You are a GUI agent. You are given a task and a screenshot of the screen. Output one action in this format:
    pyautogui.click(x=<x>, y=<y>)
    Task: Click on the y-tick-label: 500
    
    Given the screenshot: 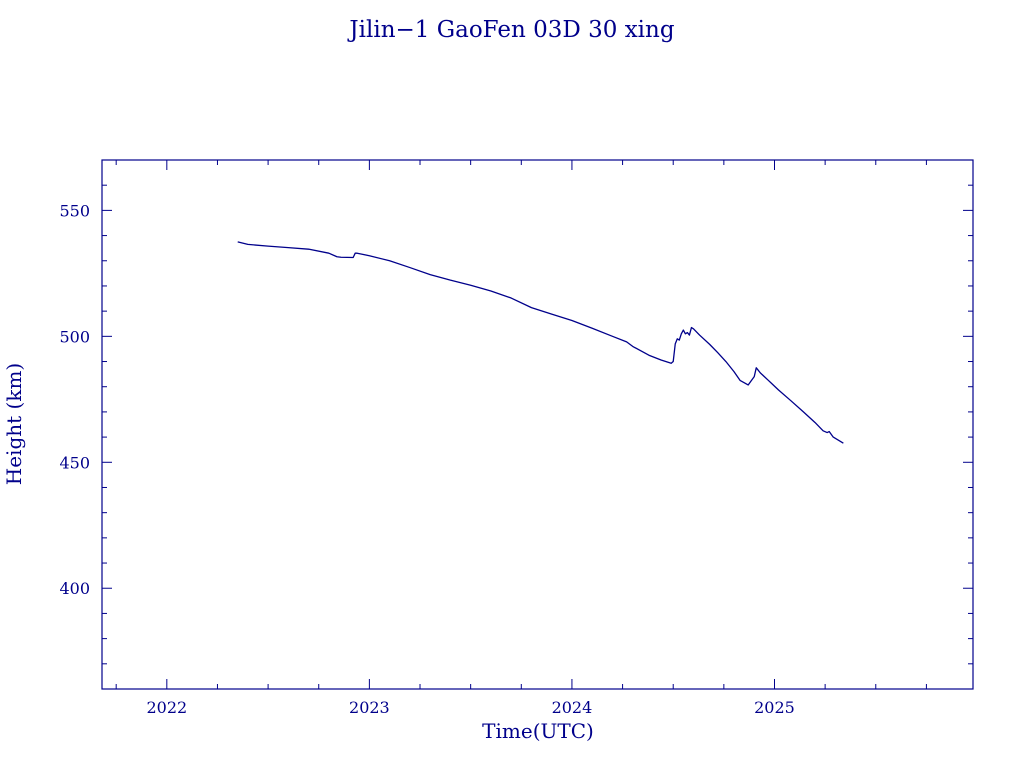 What is the action you would take?
    pyautogui.click(x=74, y=336)
    